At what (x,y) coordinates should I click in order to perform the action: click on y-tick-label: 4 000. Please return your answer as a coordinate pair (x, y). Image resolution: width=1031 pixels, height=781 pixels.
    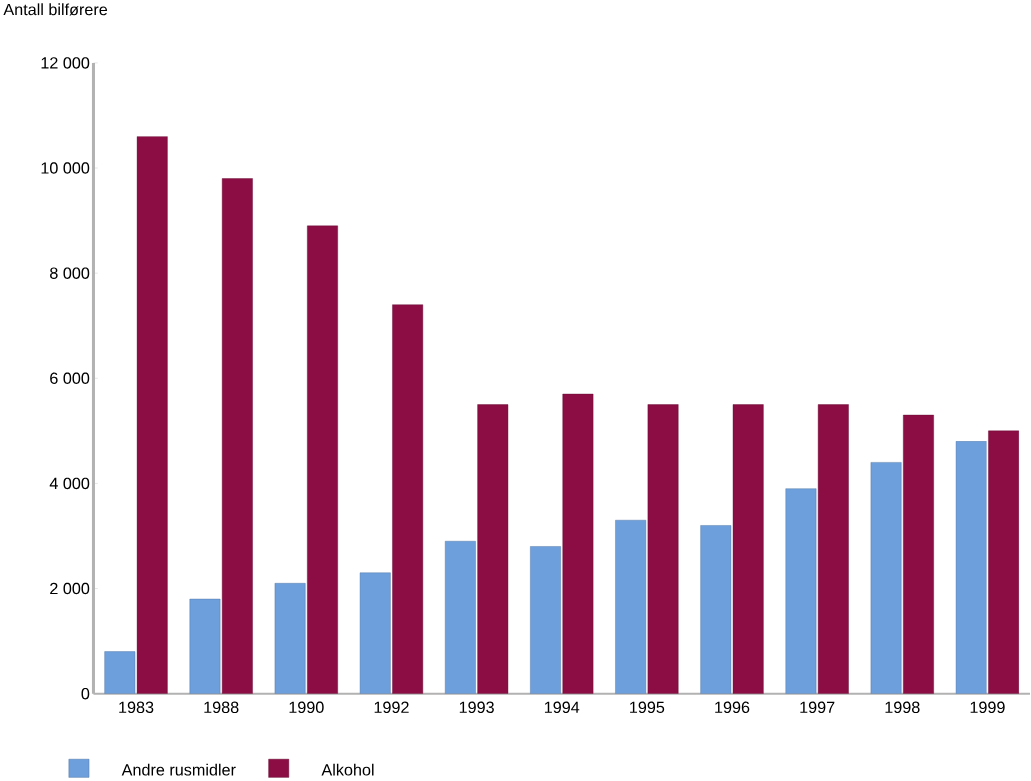
    Looking at the image, I should click on (69, 483).